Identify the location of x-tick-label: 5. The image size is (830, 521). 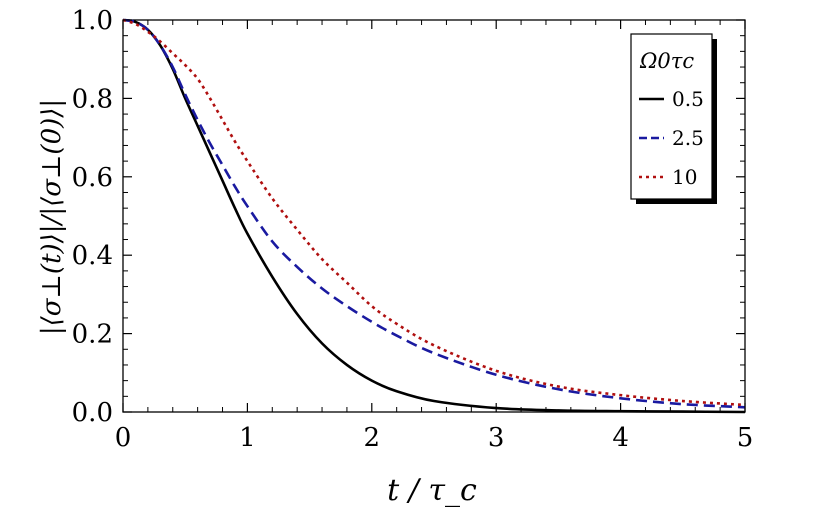
(745, 438).